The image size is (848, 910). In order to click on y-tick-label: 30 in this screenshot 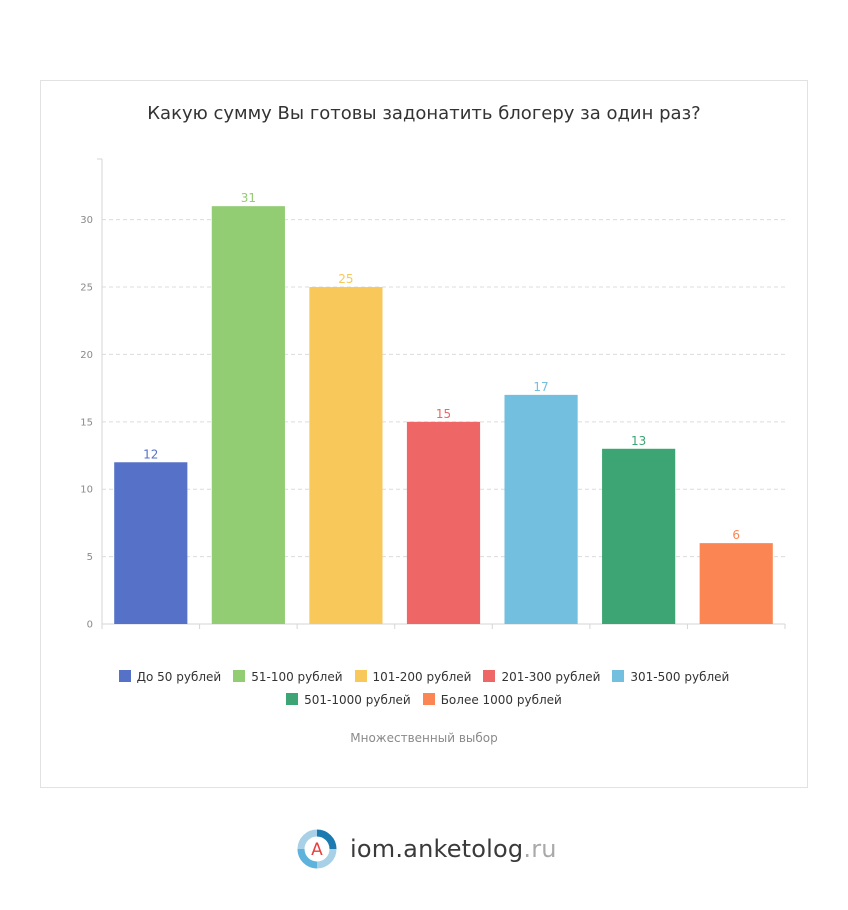, I will do `click(86, 220)`.